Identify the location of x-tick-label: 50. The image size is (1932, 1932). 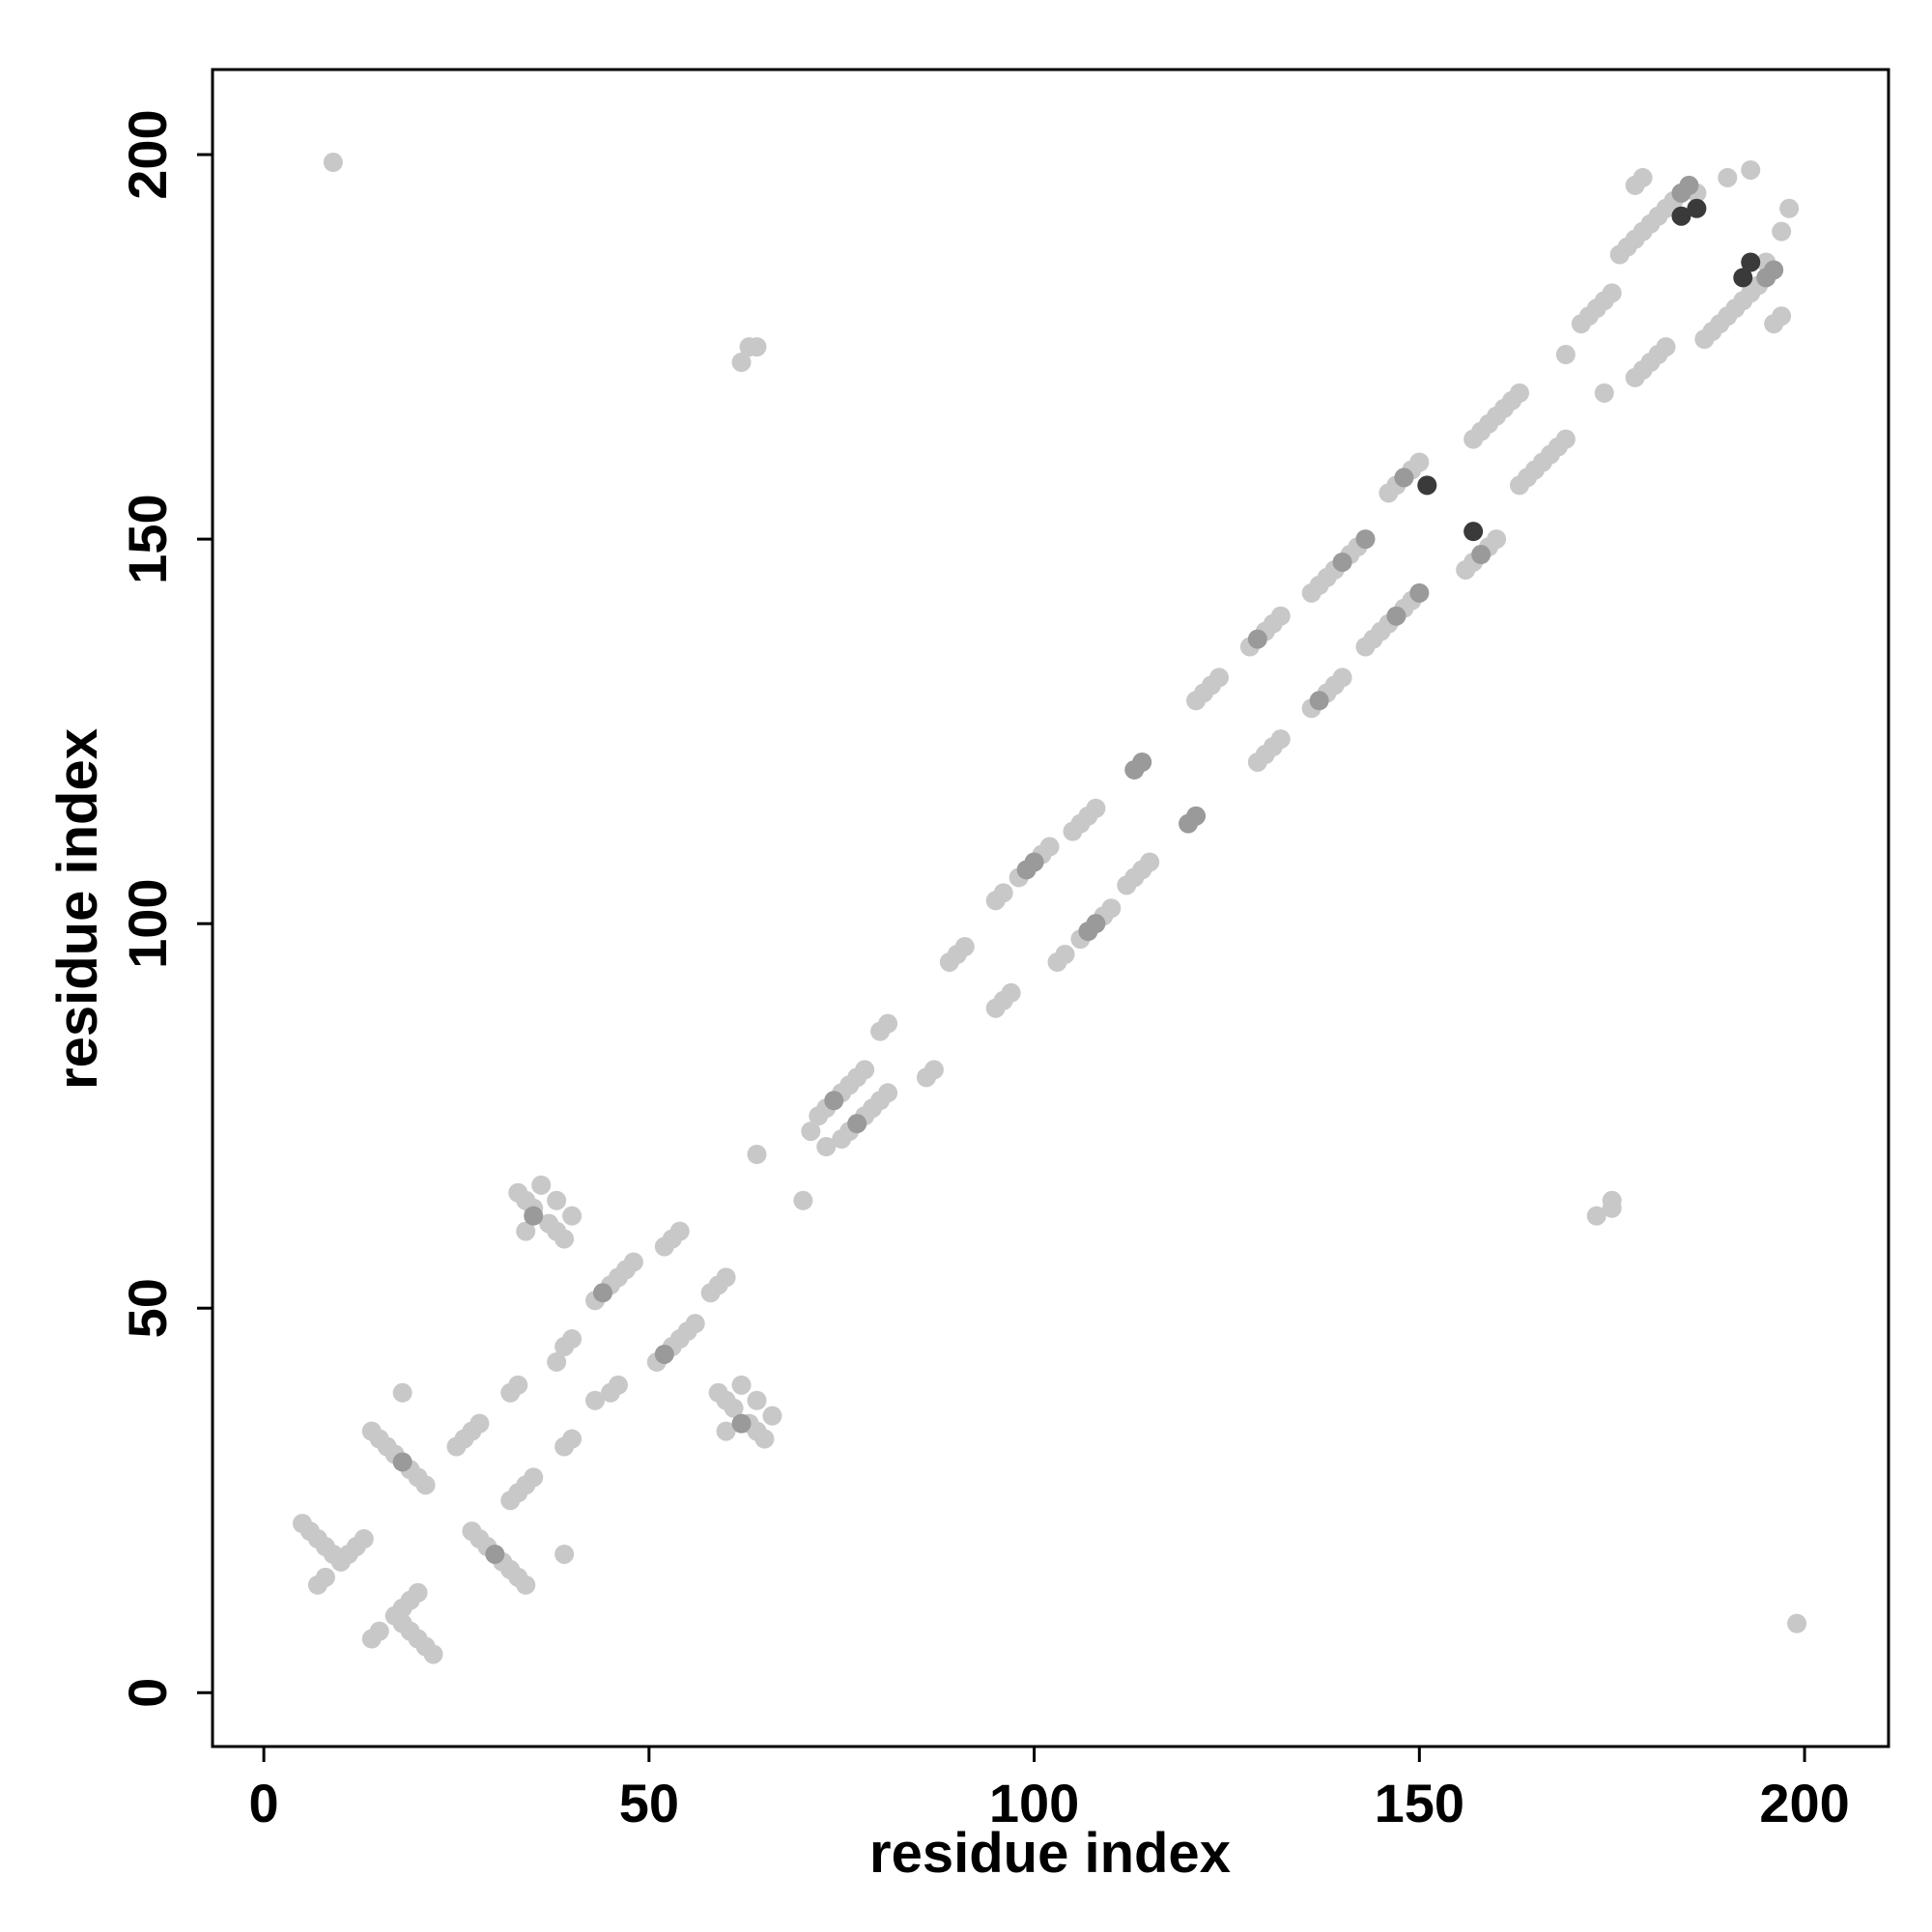
(649, 1803).